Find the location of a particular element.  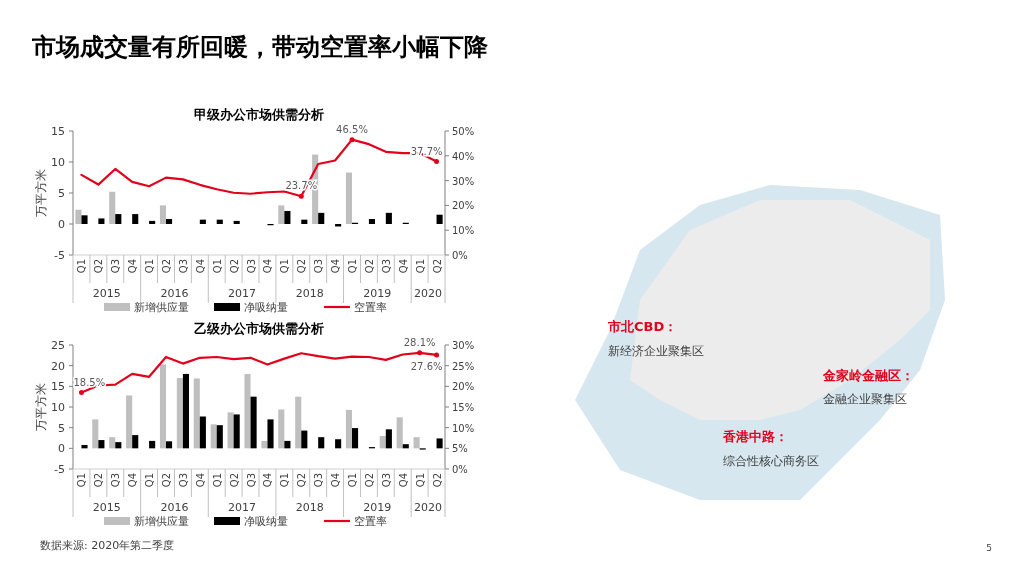

y2-tick-label: 30% is located at coordinates (463, 181).